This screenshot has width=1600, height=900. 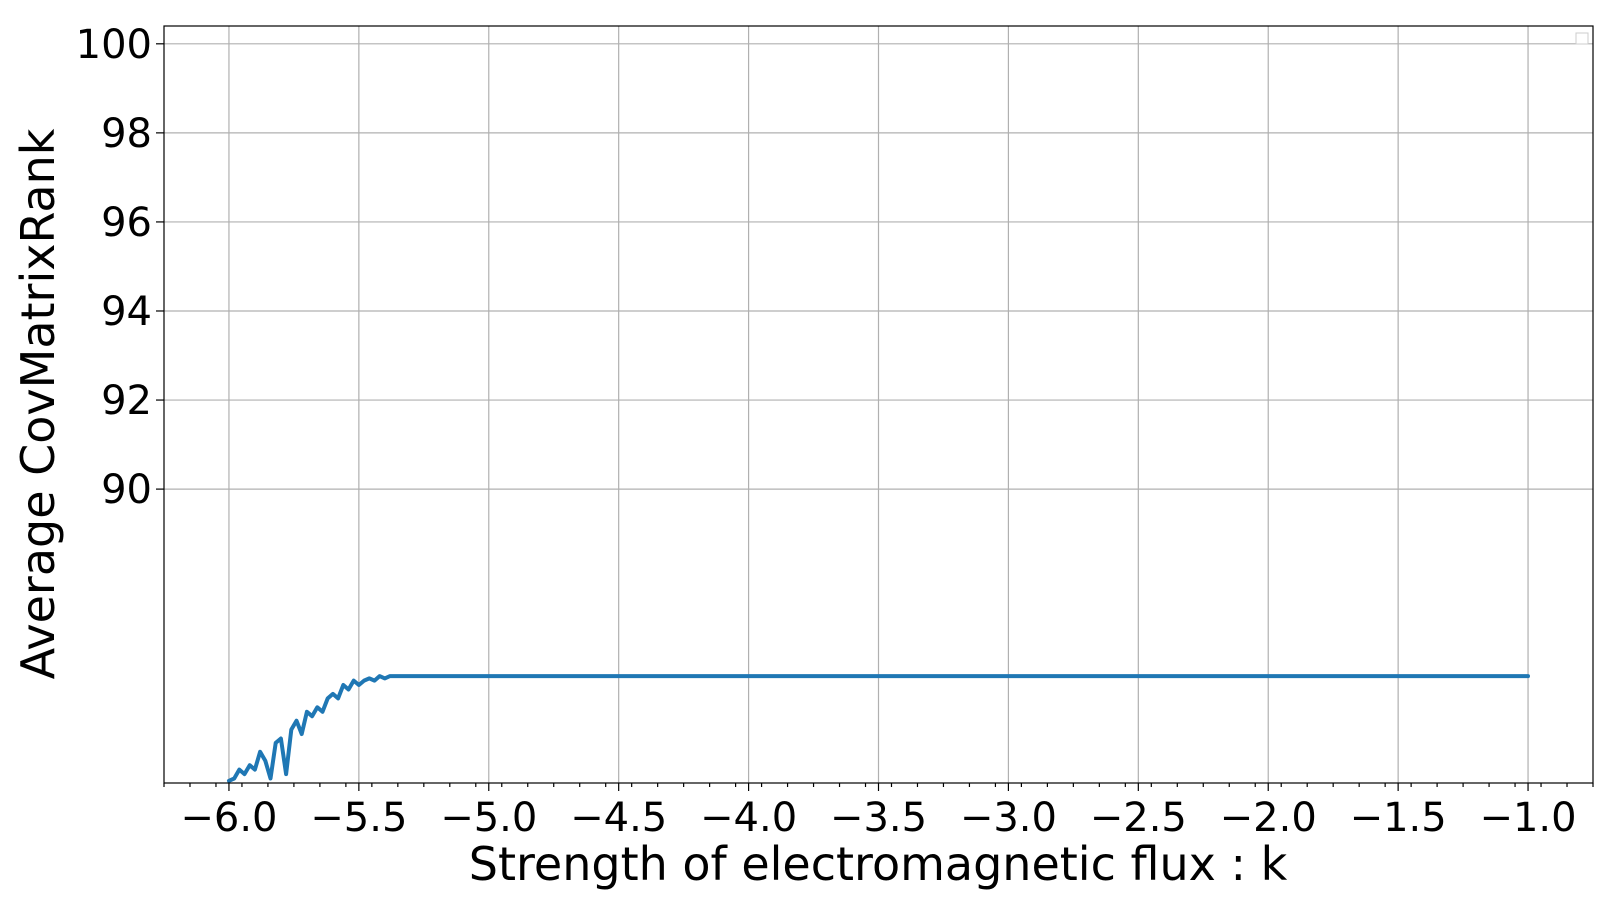 I want to click on y-tick-label: 100, so click(x=114, y=45).